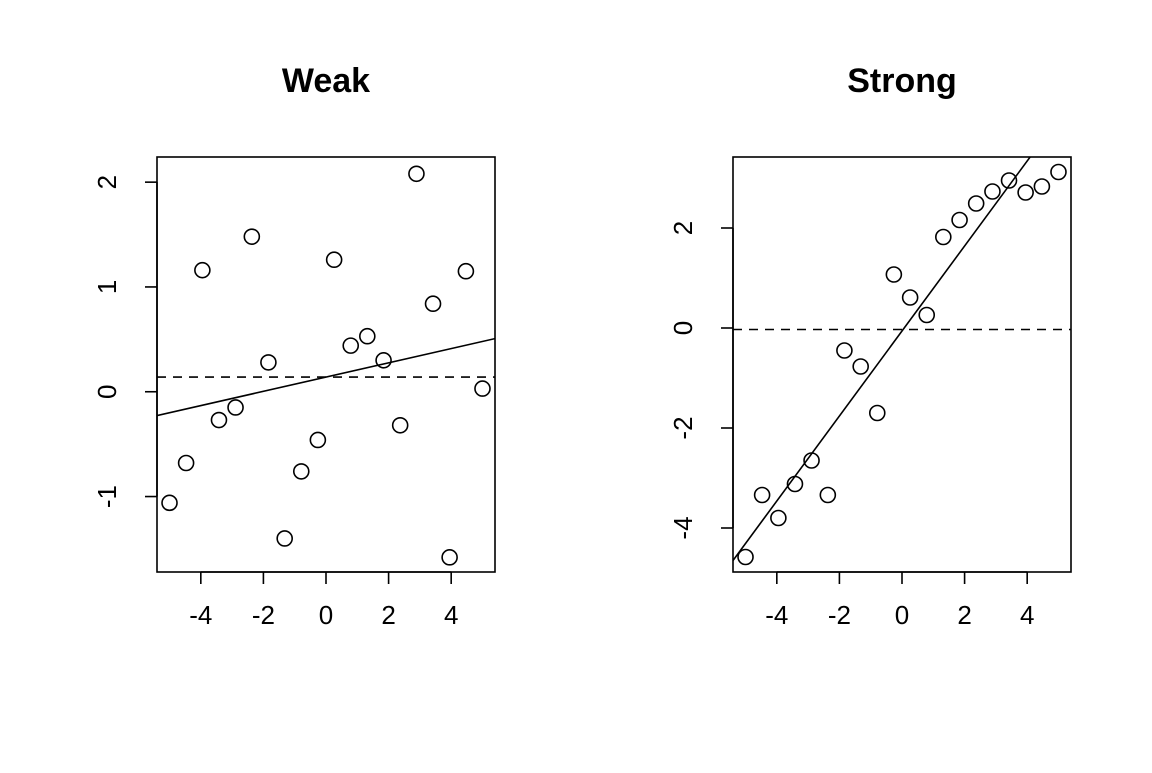 Image resolution: width=1152 pixels, height=773 pixels. Describe the element at coordinates (683, 527) in the screenshot. I see `y-tick-label: -4` at that location.